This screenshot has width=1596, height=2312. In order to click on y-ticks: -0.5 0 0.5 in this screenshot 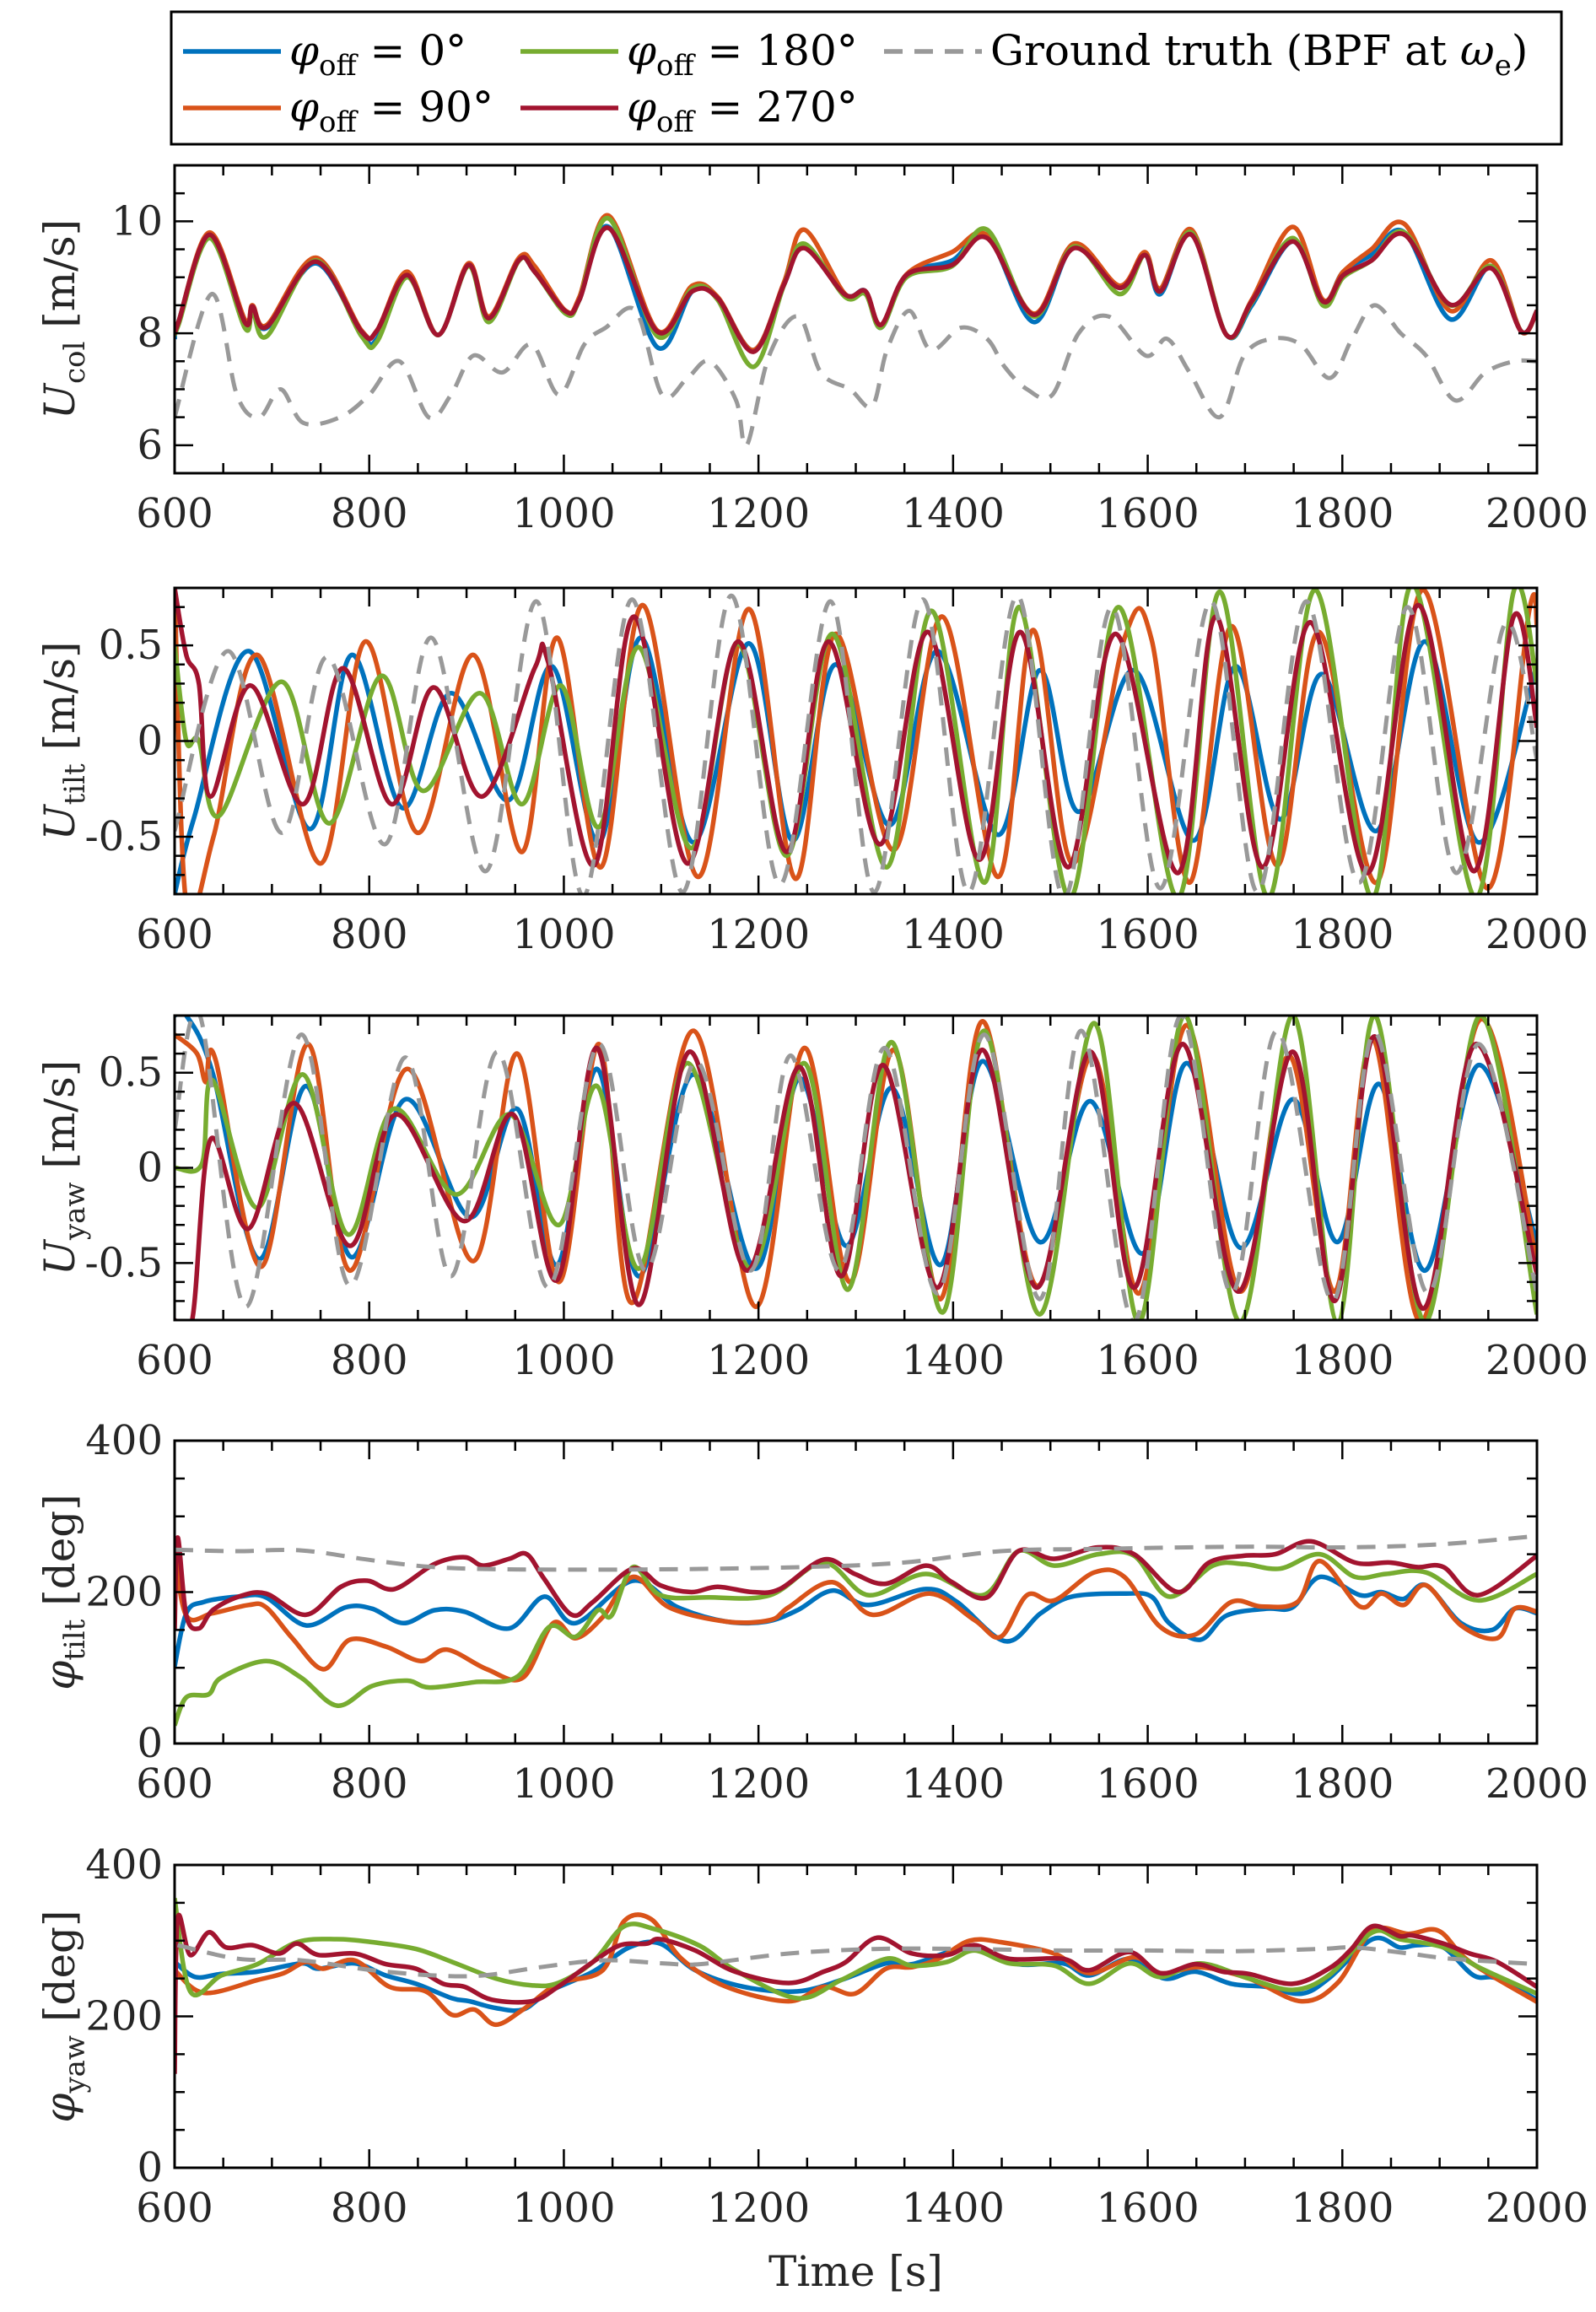, I will do `click(810, 1168)`.